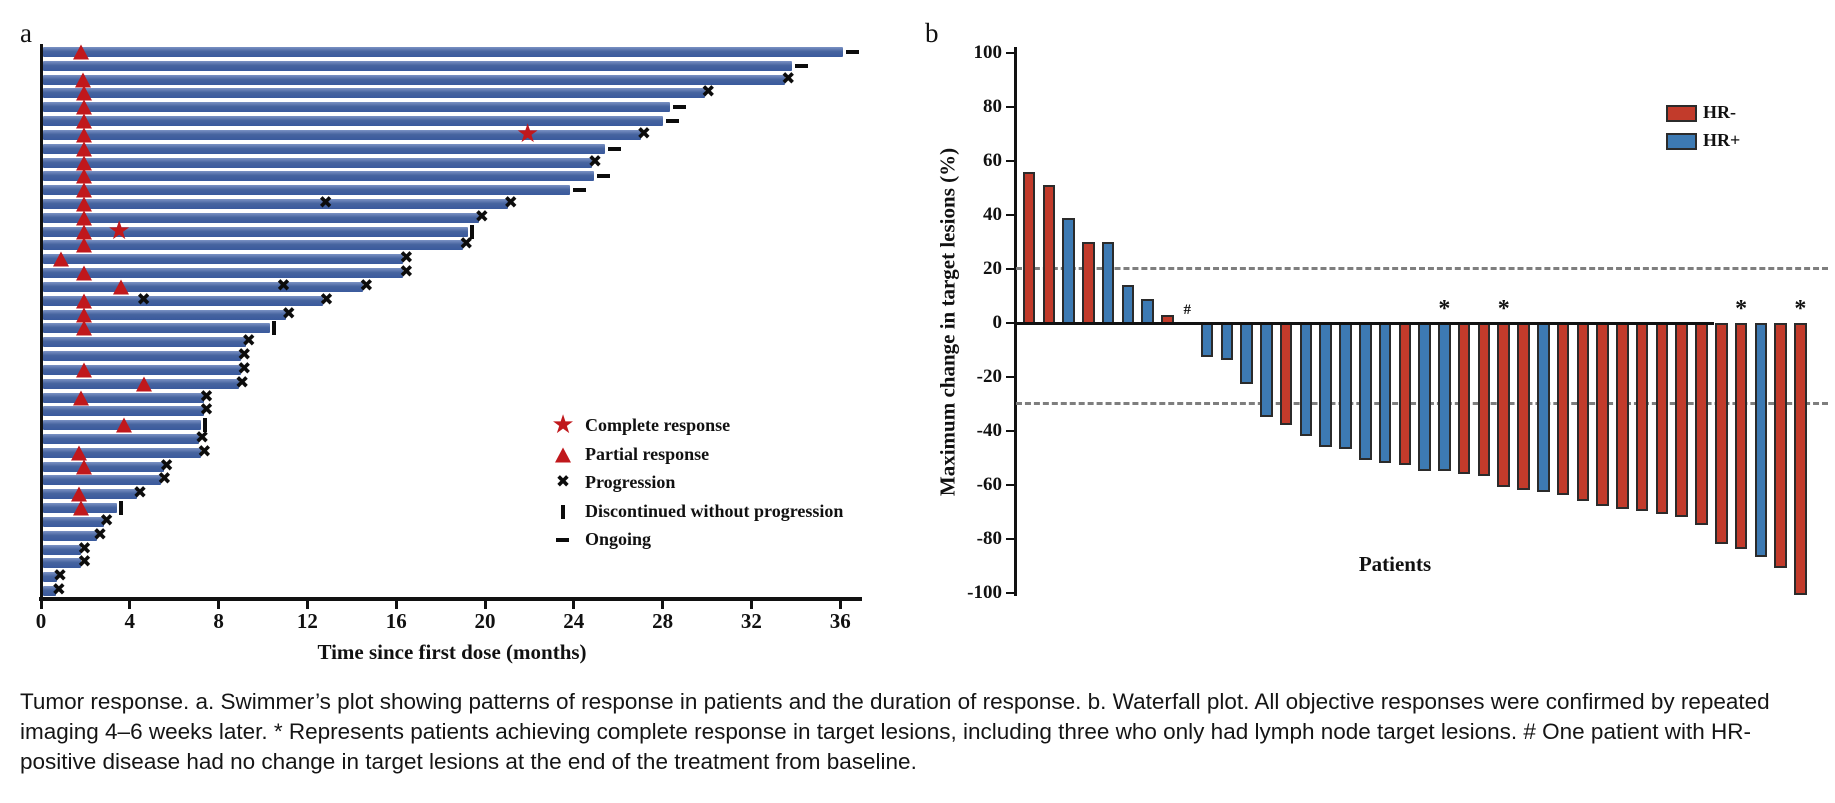 This screenshot has width=1835, height=803. What do you see at coordinates (563, 481) in the screenshot?
I see `legend-x-icon: ✖` at bounding box center [563, 481].